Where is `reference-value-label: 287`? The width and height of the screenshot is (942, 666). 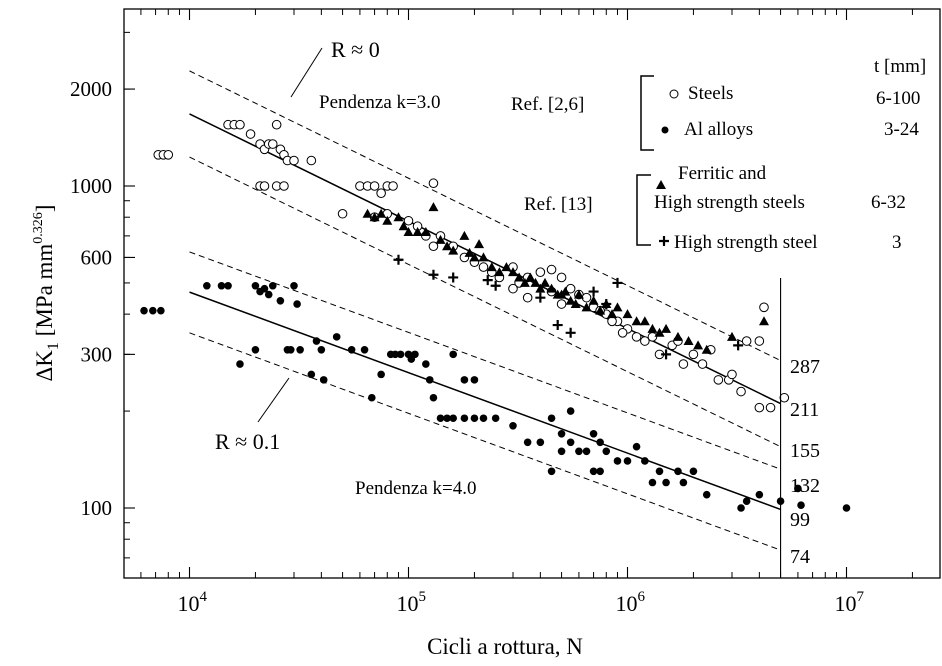 reference-value-label: 287 is located at coordinates (805, 367).